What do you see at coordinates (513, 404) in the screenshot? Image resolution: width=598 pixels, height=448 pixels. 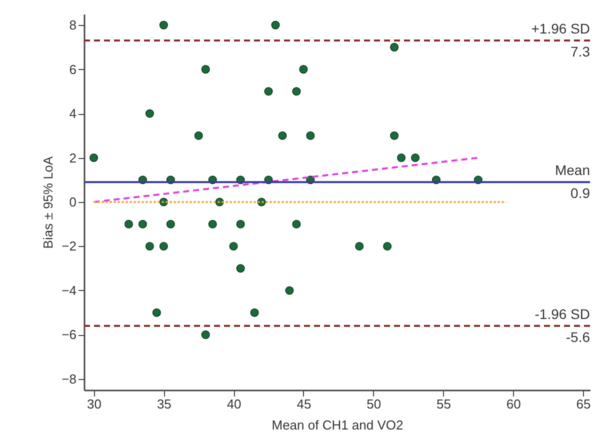 I see `x-tick-label: 60` at bounding box center [513, 404].